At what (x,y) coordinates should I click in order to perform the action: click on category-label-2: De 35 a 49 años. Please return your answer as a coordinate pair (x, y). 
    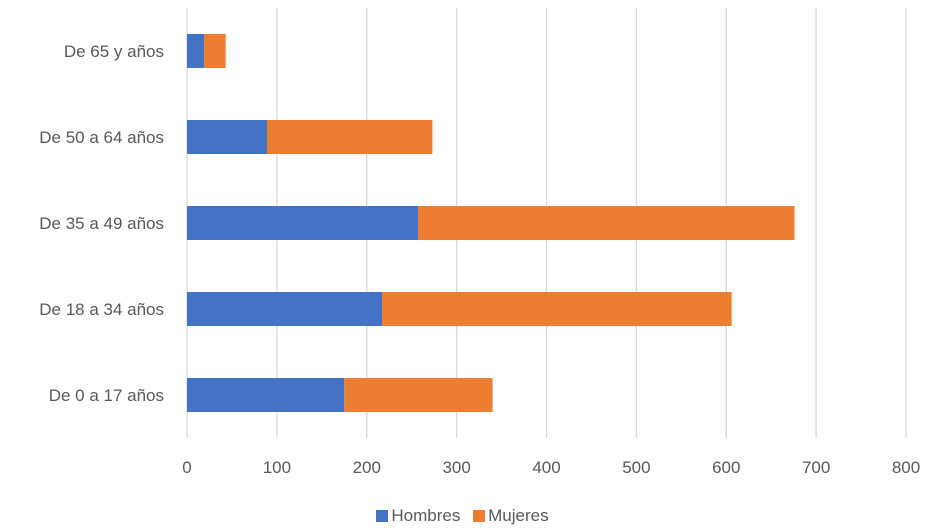
    Looking at the image, I should click on (101, 223).